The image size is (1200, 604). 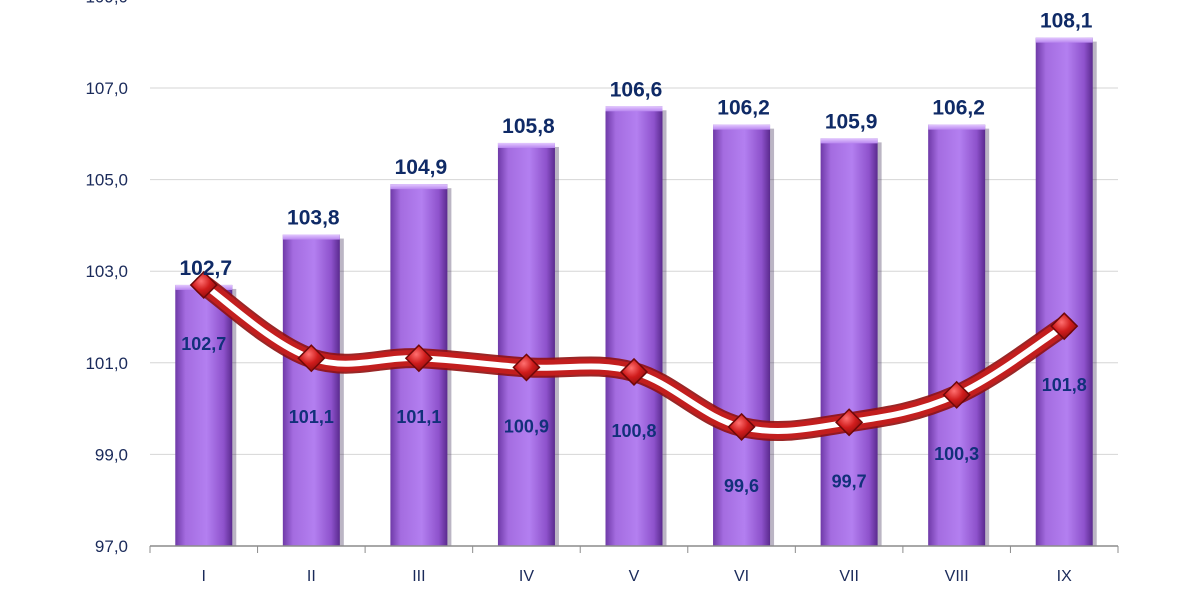 I want to click on bar-value-label: 105,9, so click(x=851, y=121).